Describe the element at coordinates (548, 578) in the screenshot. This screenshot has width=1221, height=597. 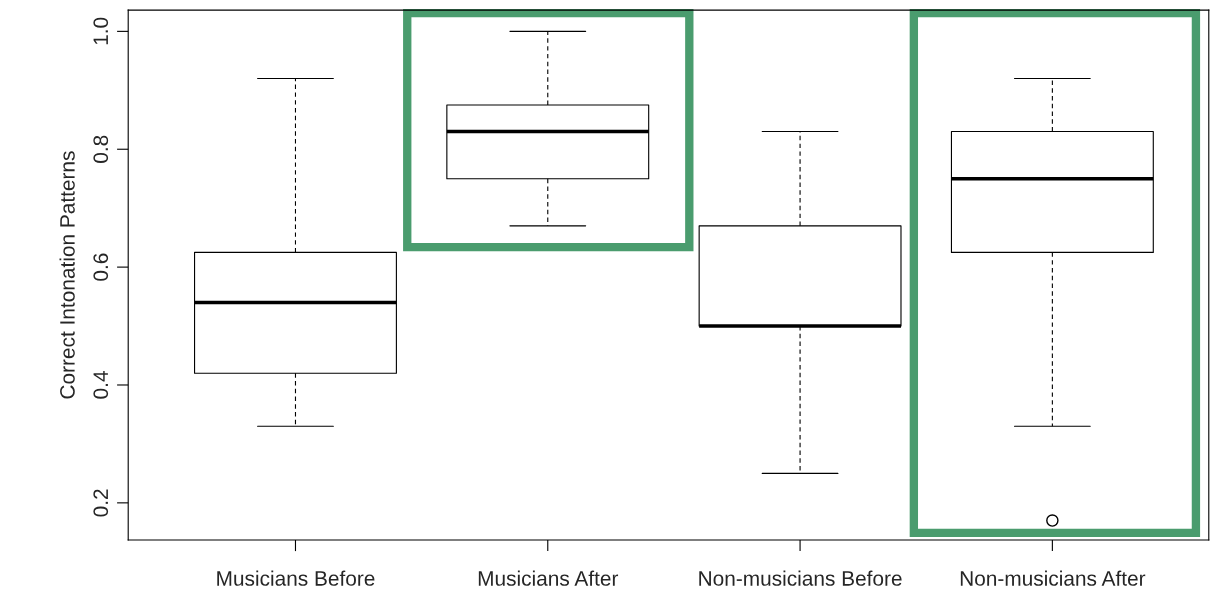
I see `x-tick-label: Musicians After` at that location.